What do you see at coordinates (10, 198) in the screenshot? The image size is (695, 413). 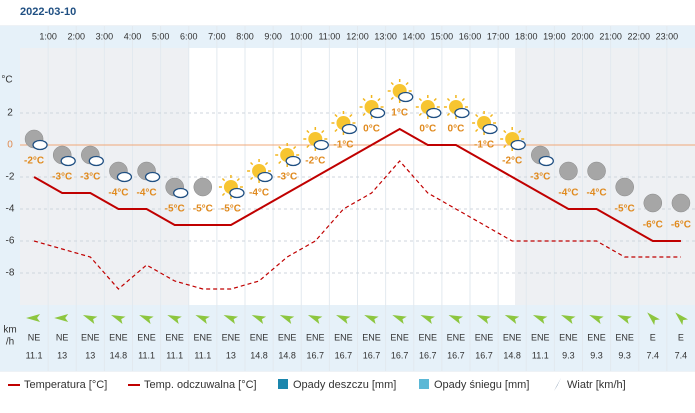 I see `axis-band` at bounding box center [10, 198].